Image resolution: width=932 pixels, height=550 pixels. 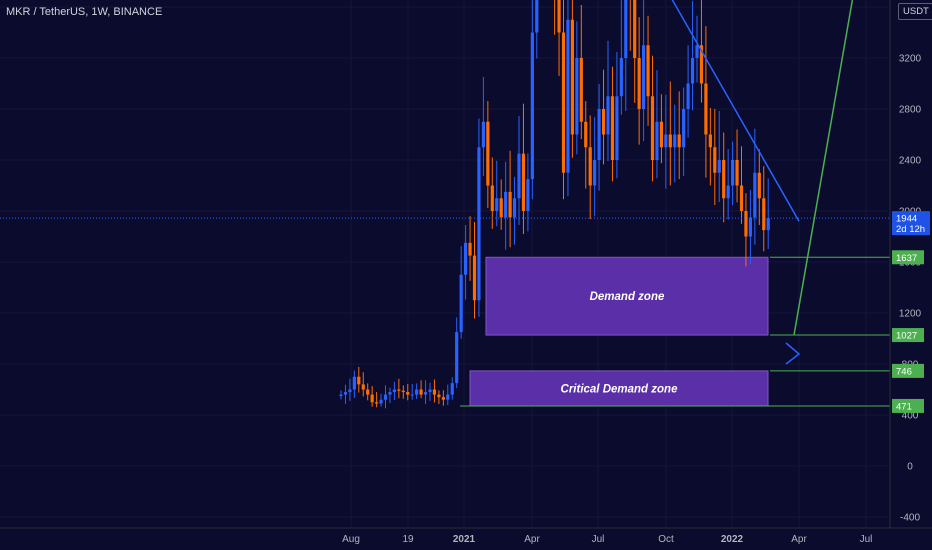 I want to click on x-tick-label: 2021, so click(x=464, y=539).